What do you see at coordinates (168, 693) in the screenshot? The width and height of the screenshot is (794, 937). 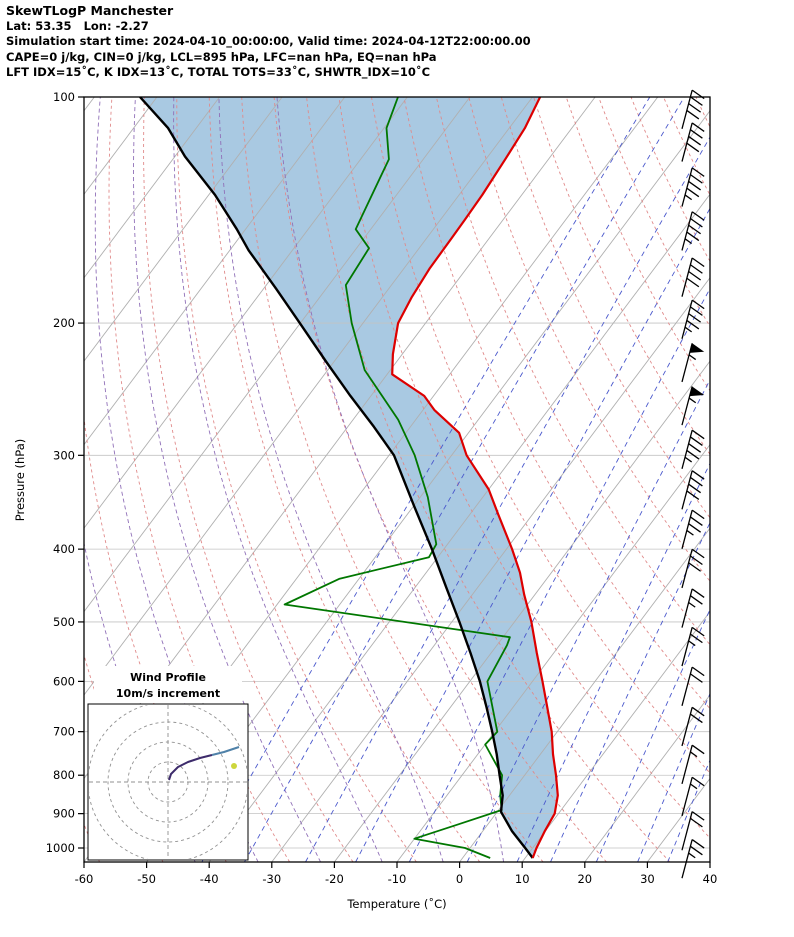 I see `inset-subtitle: 10m/s increment` at bounding box center [168, 693].